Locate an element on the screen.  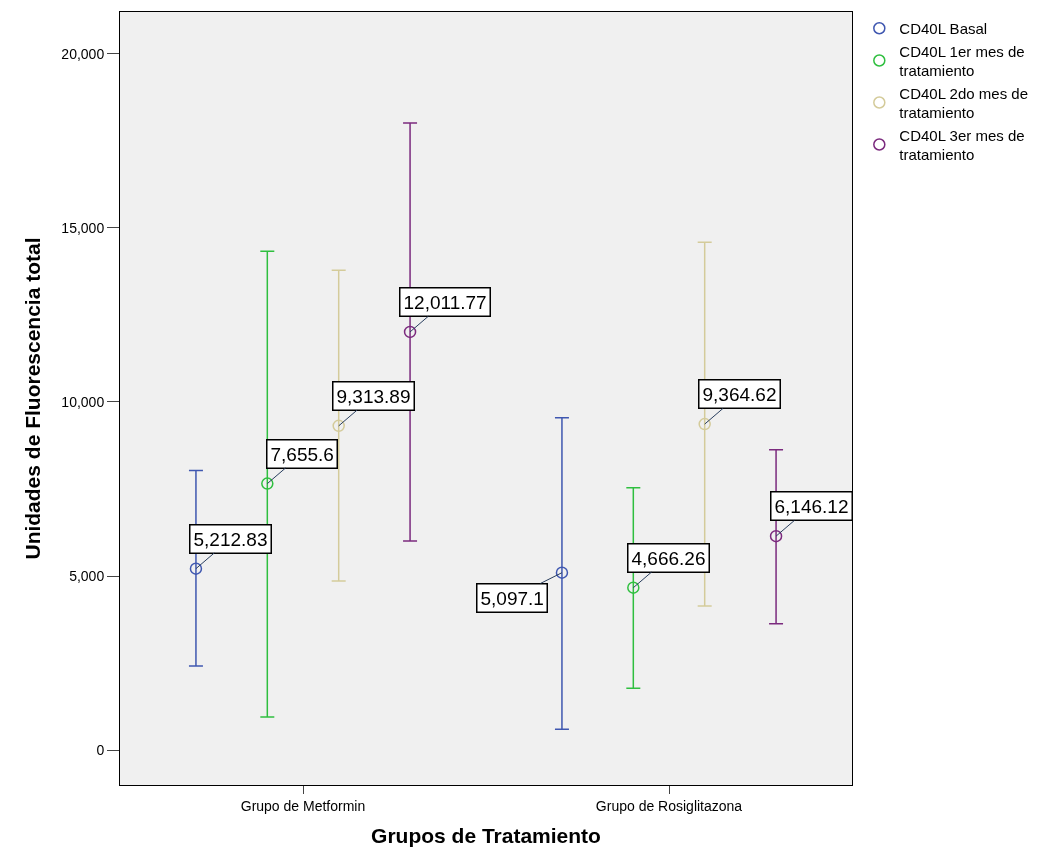
x-axis-title: Grupos de Tratamiento is located at coordinates (486, 835).